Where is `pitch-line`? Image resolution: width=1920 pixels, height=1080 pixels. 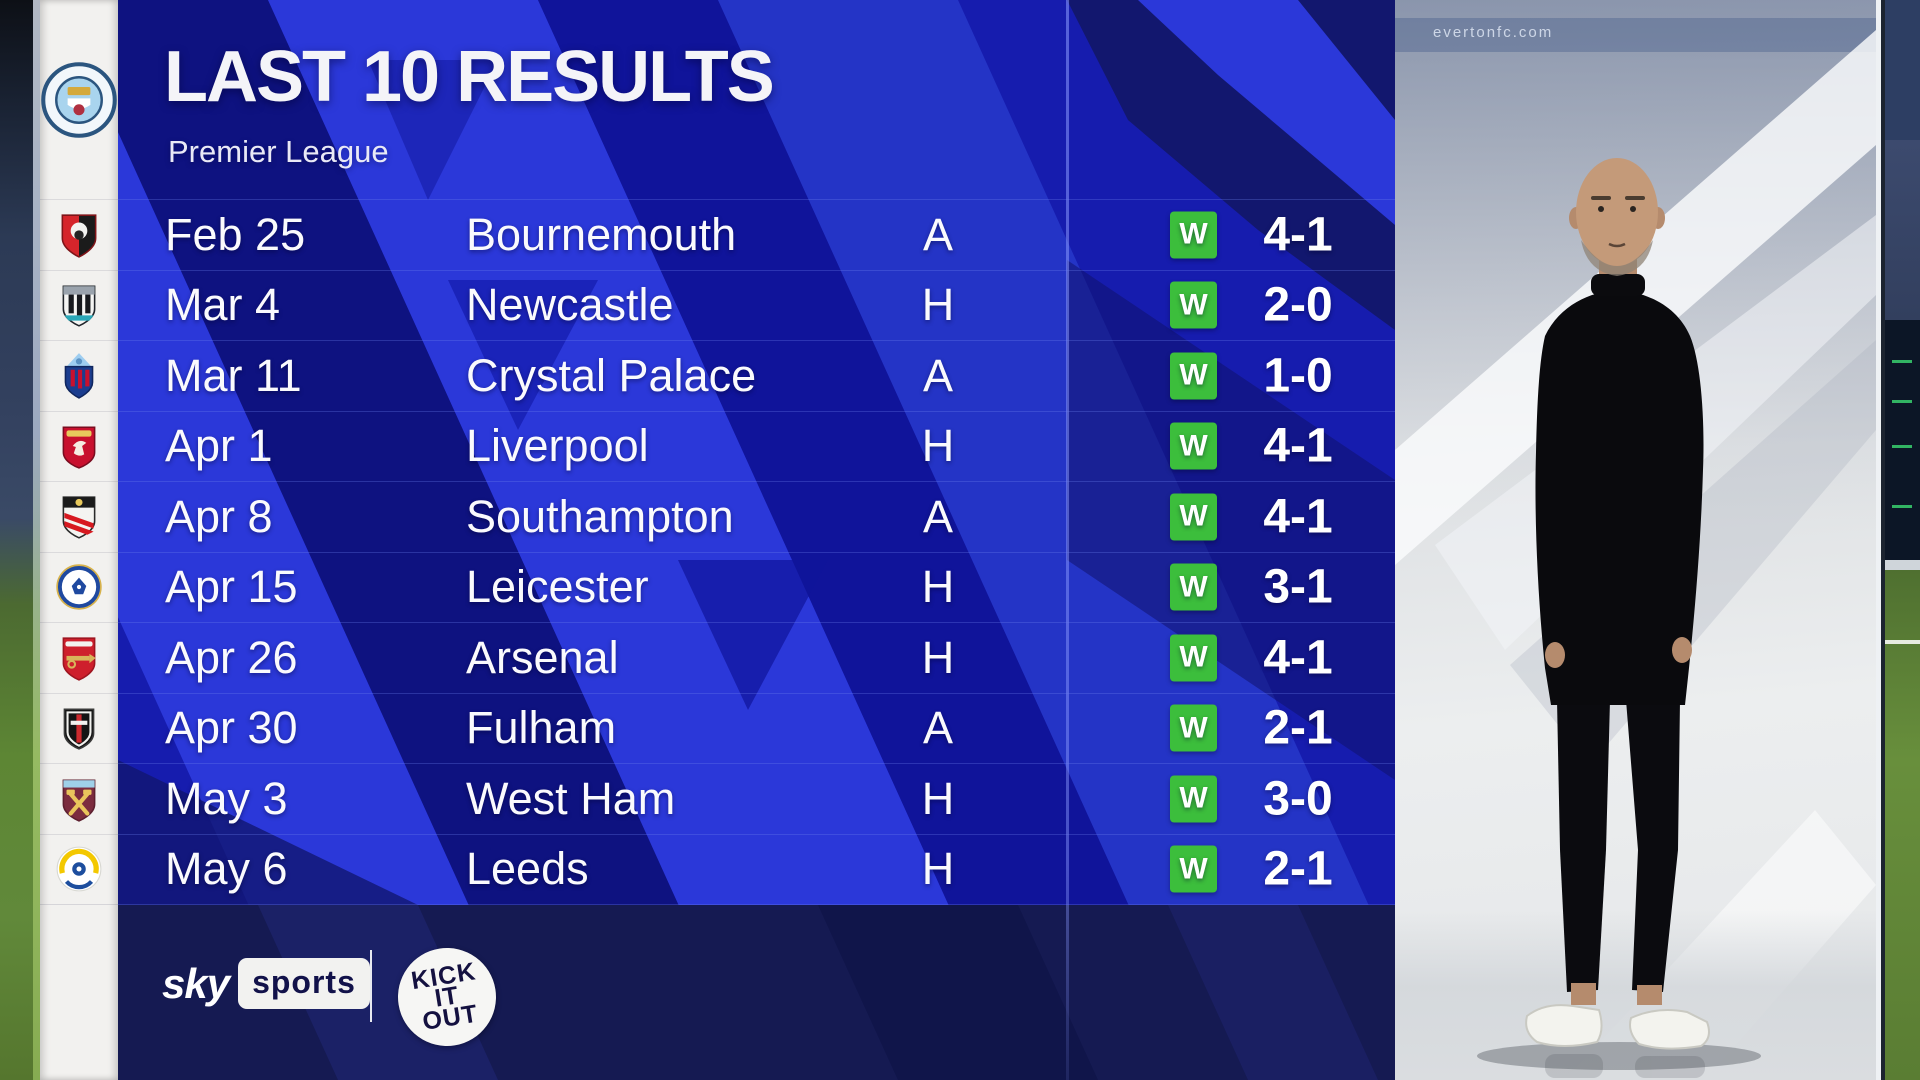
pitch-line is located at coordinates (1902, 642).